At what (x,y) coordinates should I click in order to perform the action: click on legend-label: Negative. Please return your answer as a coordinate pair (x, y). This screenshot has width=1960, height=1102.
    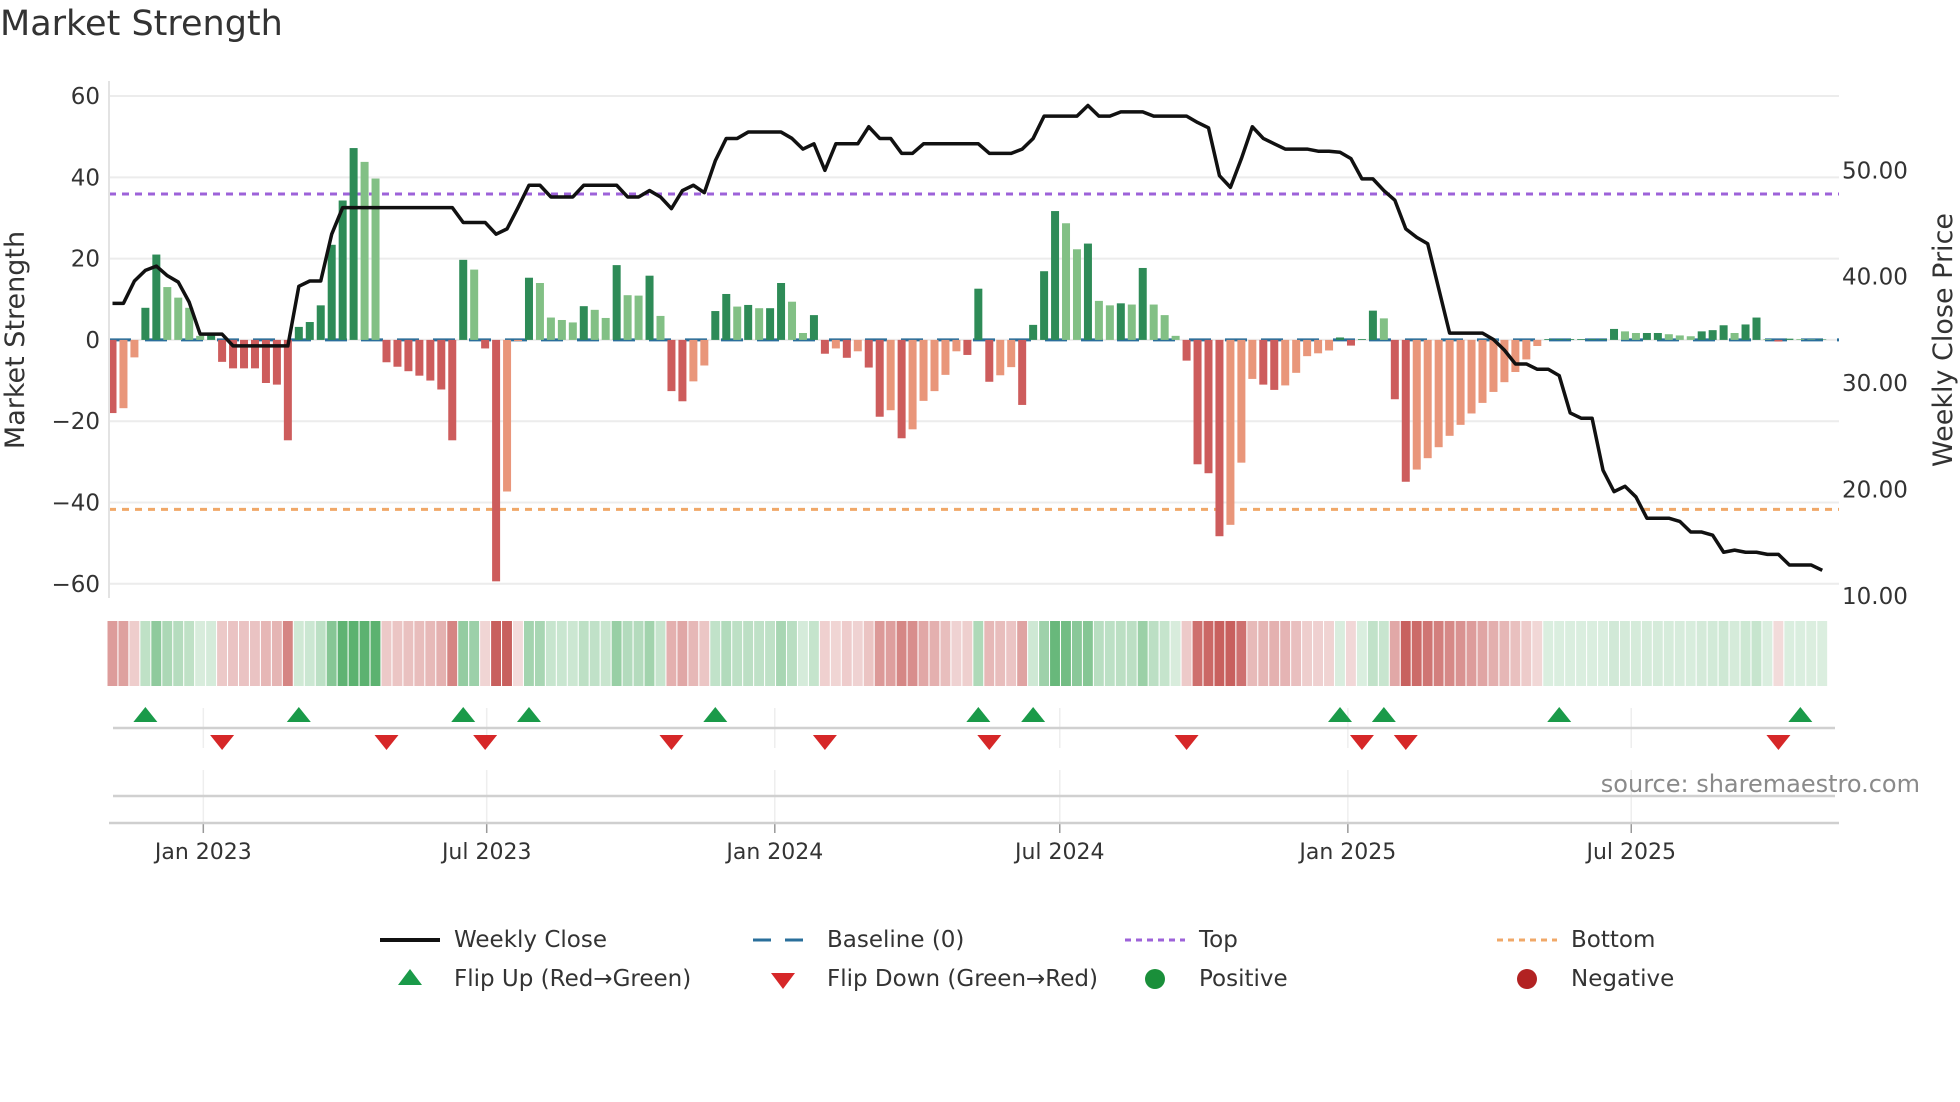
    Looking at the image, I should click on (1623, 979).